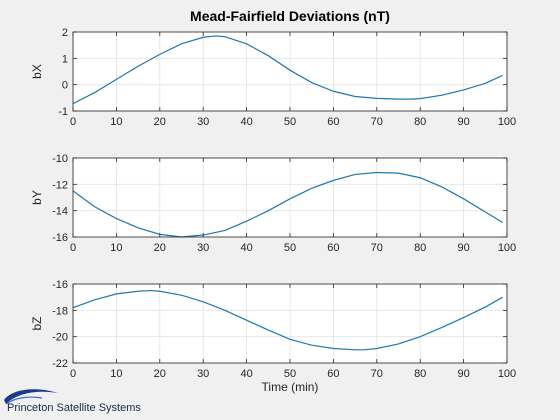 Image resolution: width=560 pixels, height=420 pixels. I want to click on series-line-by, so click(287, 204).